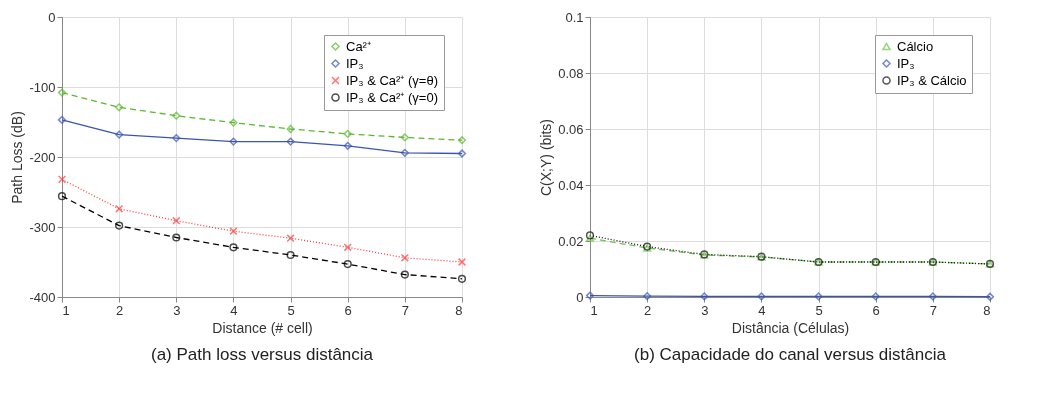  Describe the element at coordinates (42, 227) in the screenshot. I see `y-tick-label: -300` at that location.